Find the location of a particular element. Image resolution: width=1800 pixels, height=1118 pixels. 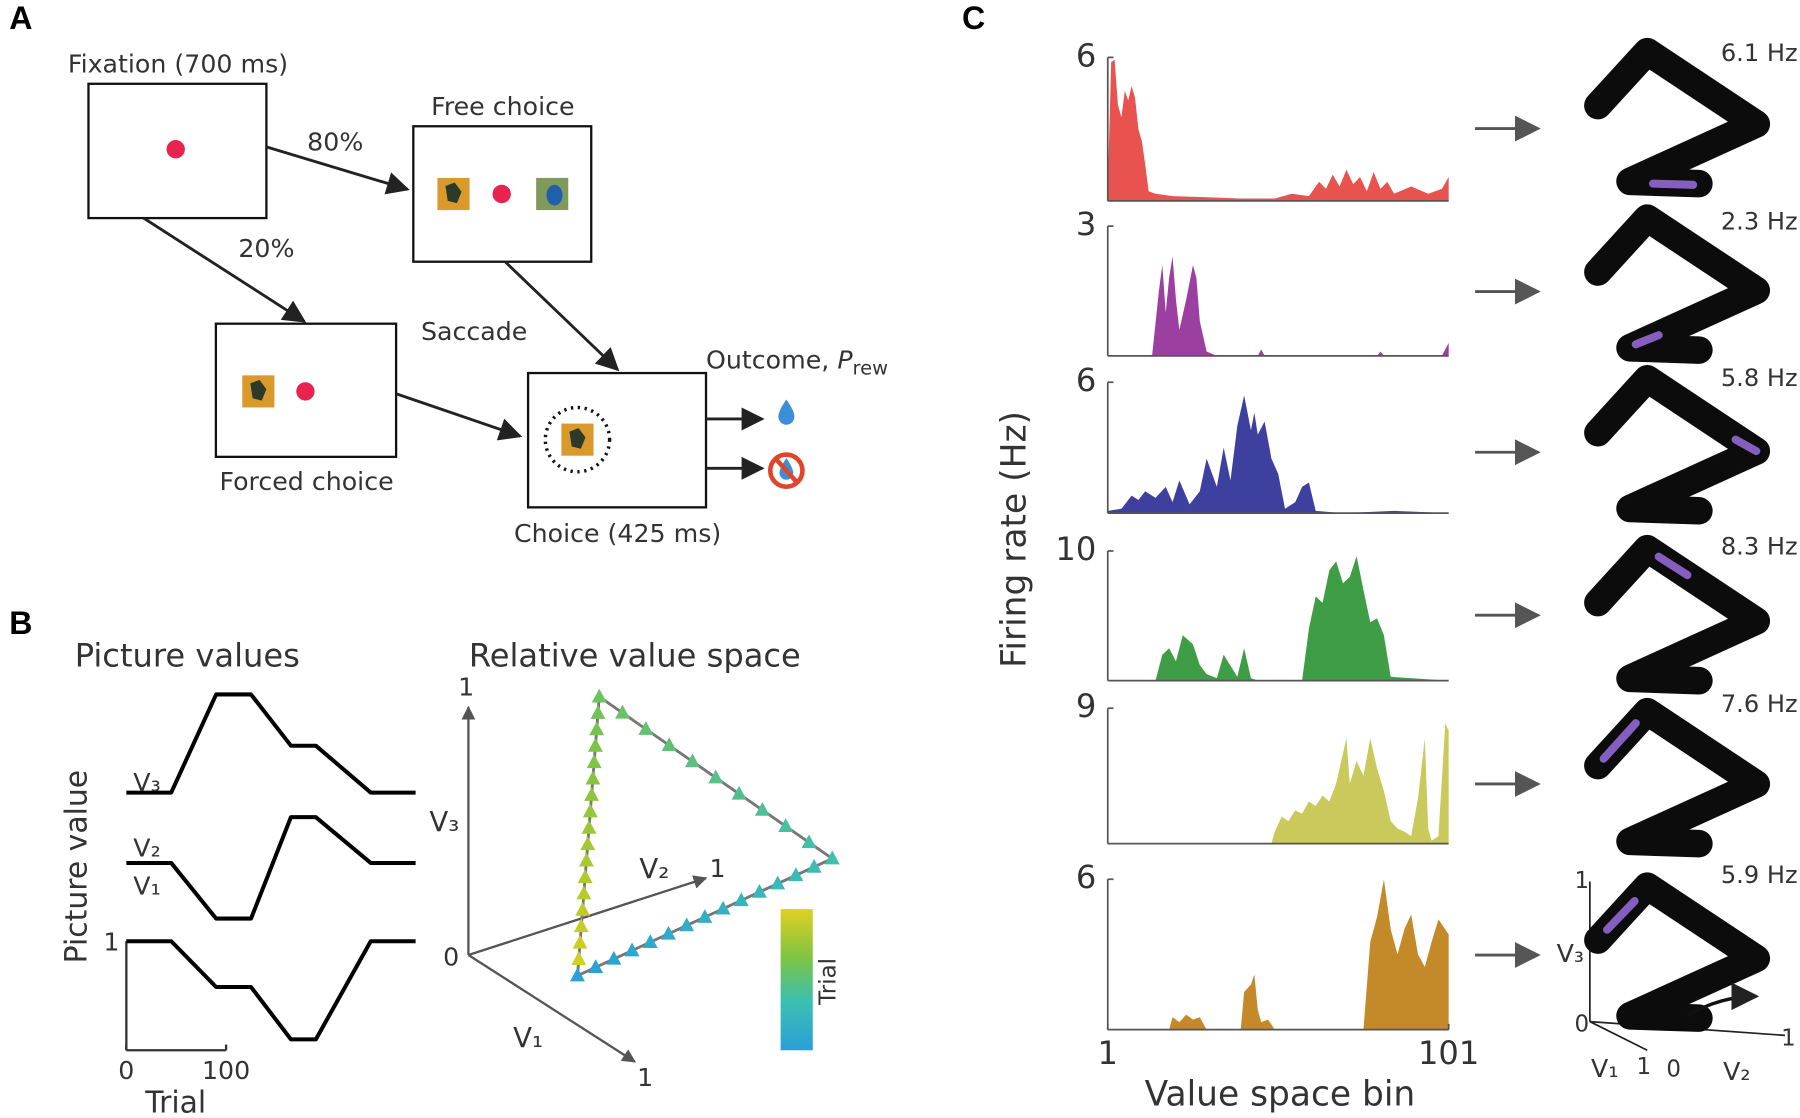

x-tick-label: 100 is located at coordinates (226, 1070).